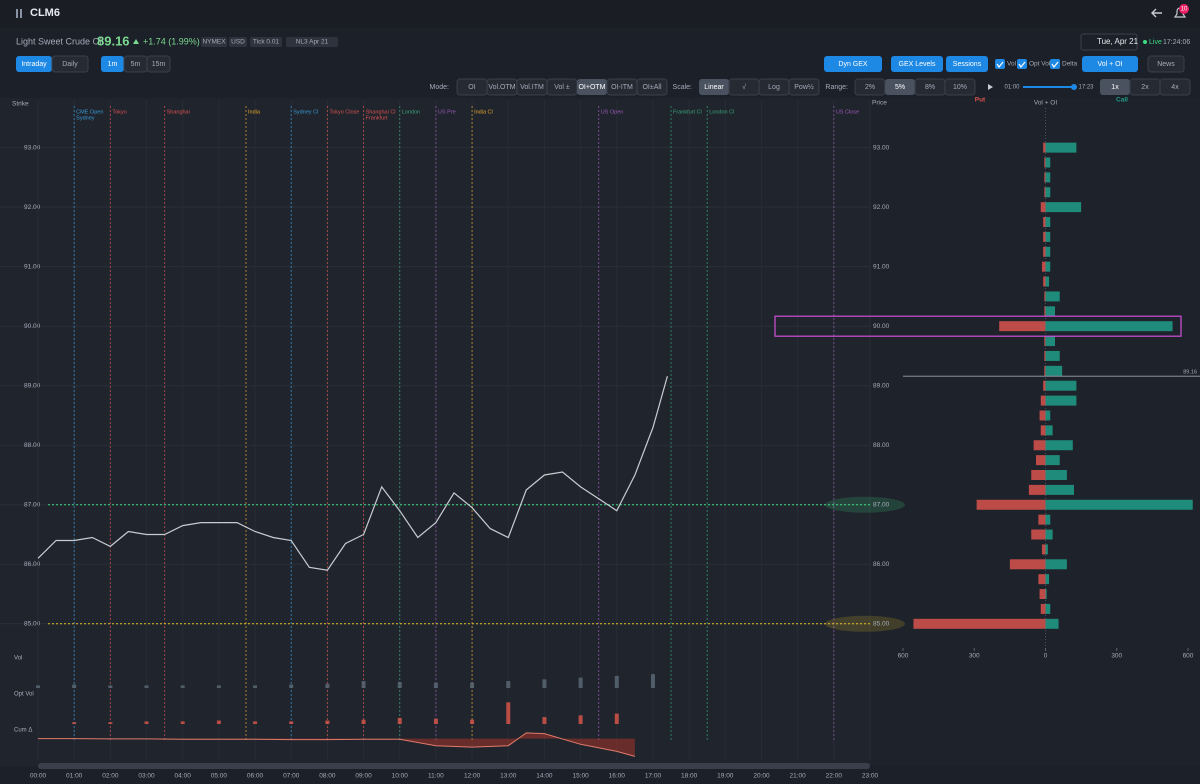 This screenshot has height=784, width=1200. Describe the element at coordinates (1118, 41) in the screenshot. I see `date: Tue, Apr 21` at that location.